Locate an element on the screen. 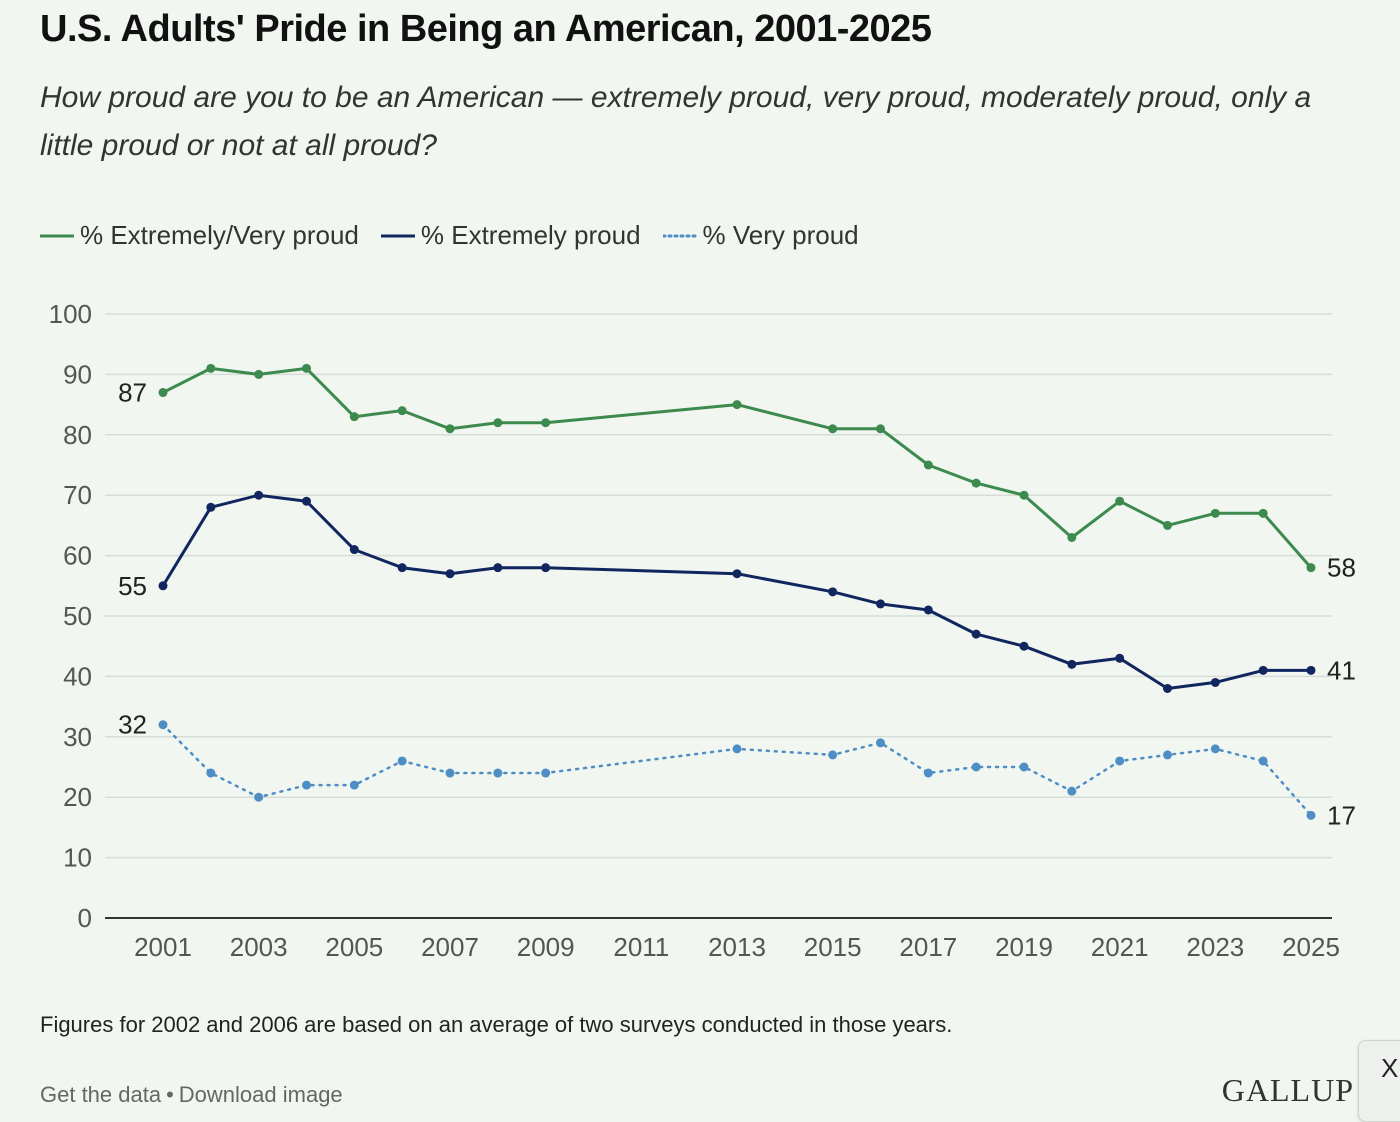 The width and height of the screenshot is (1400, 1122). x-tick-label: 2011 is located at coordinates (641, 947).